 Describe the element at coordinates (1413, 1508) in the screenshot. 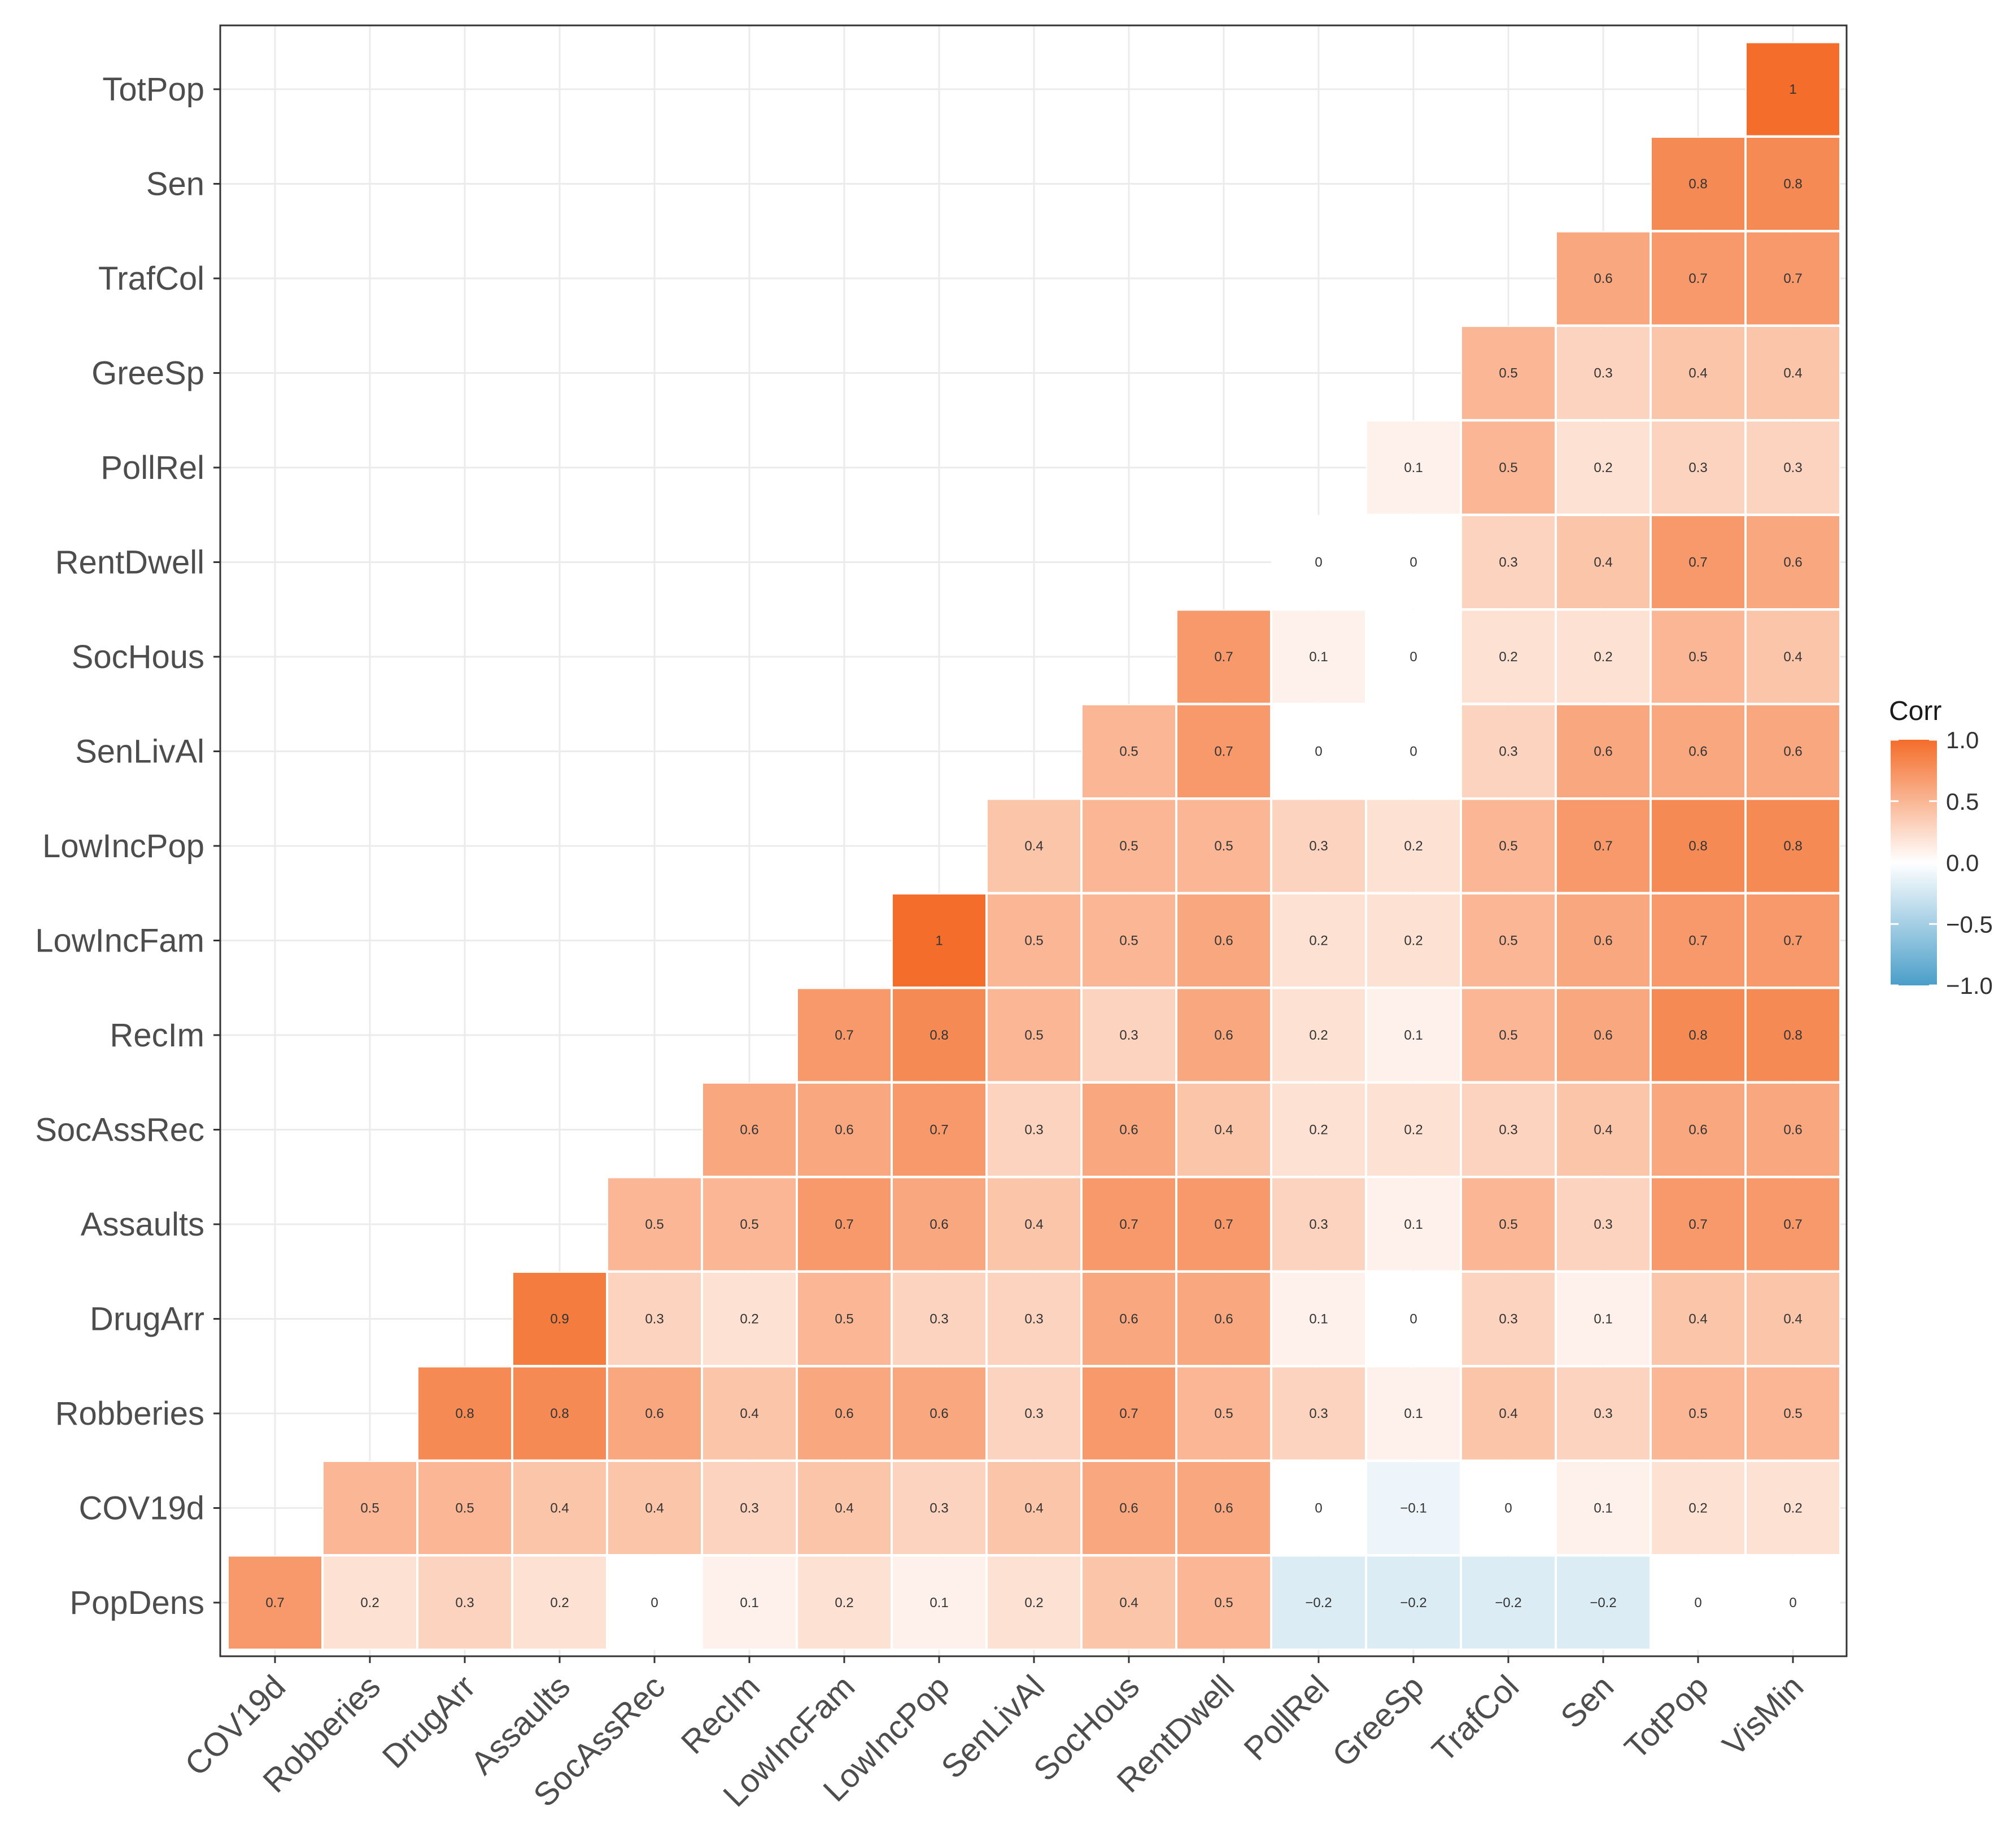

I see `cell-value-label: −0.1` at that location.